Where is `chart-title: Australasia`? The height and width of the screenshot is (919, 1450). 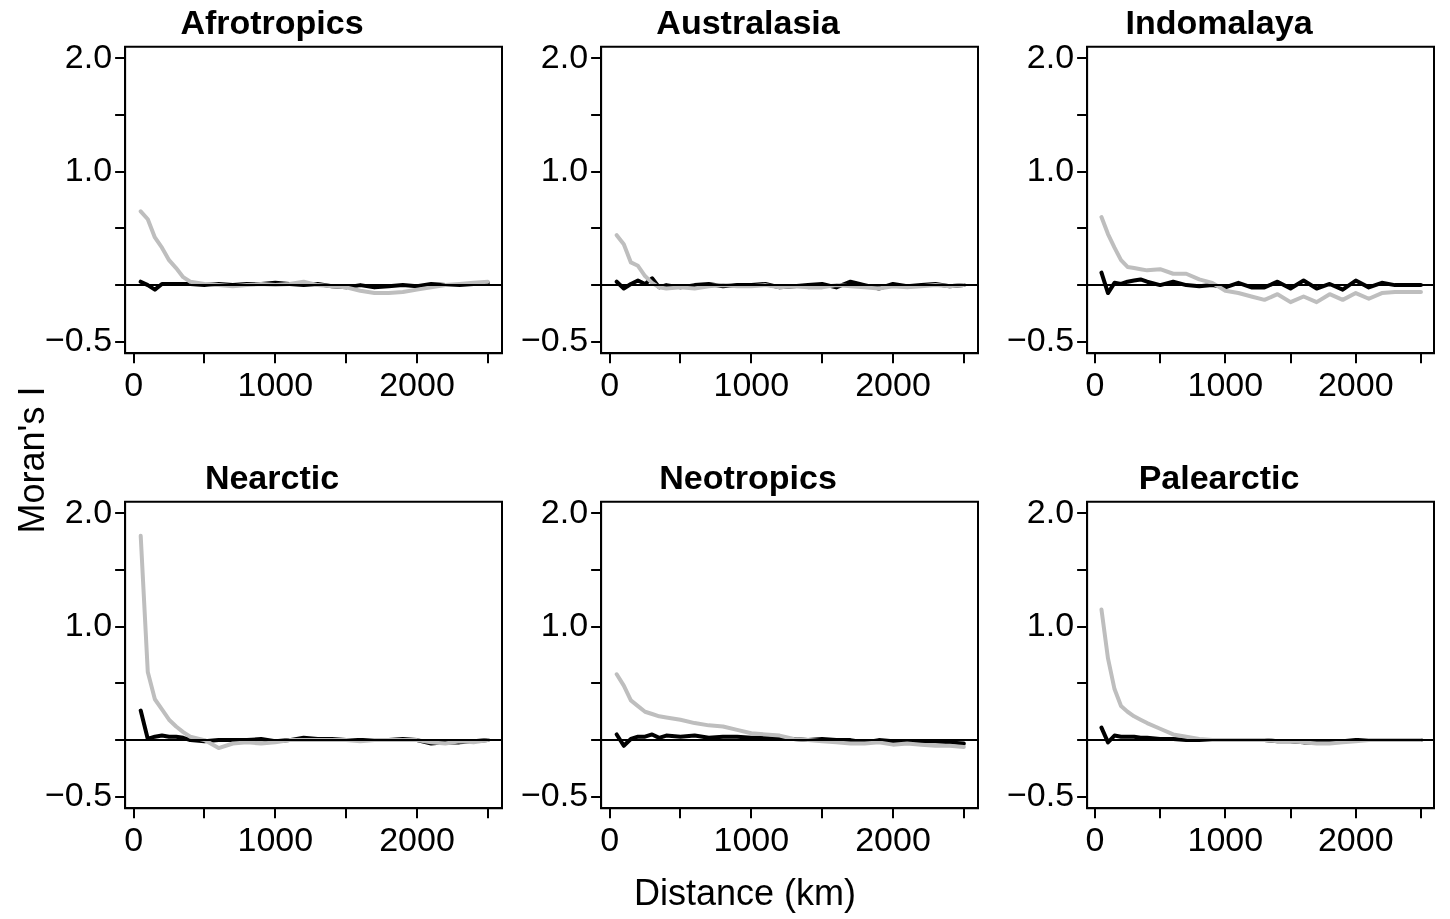
chart-title: Australasia is located at coordinates (748, 21).